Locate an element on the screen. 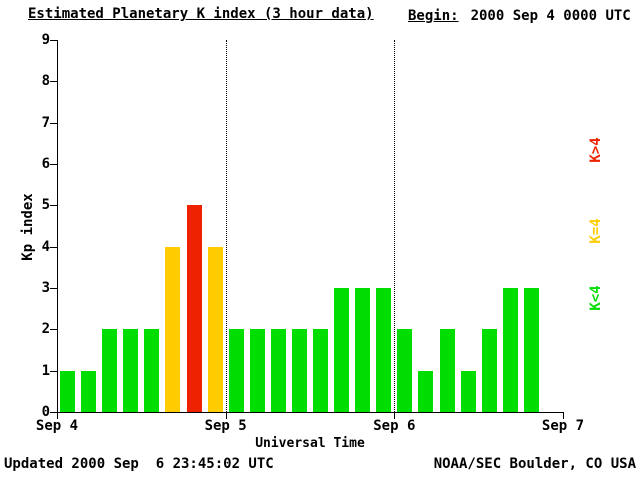 Image resolution: width=640 pixels, height=480 pixels. y-tick-label: 5 is located at coordinates (45, 205).